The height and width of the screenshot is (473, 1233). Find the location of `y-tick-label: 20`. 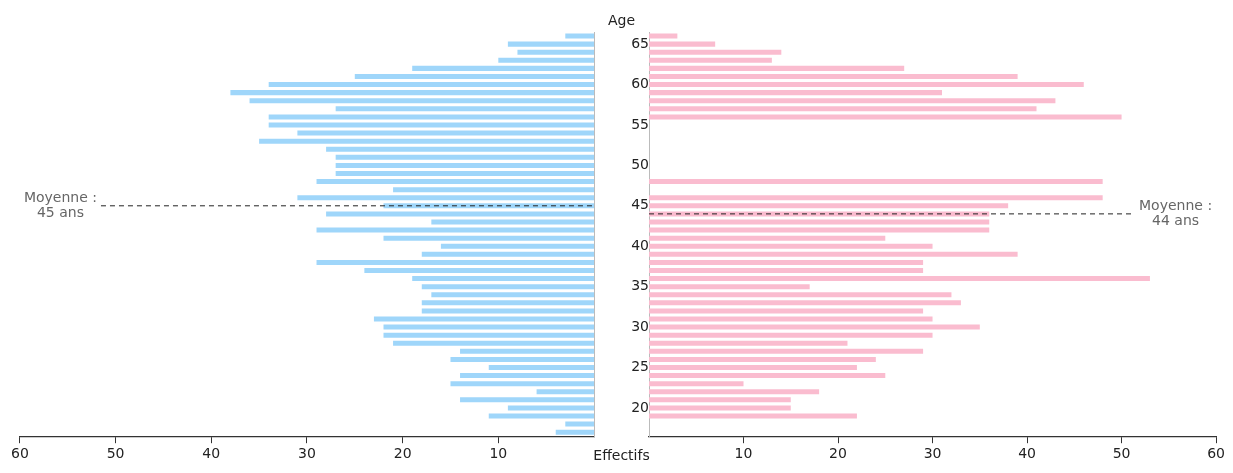

y-tick-label: 20 is located at coordinates (640, 406).